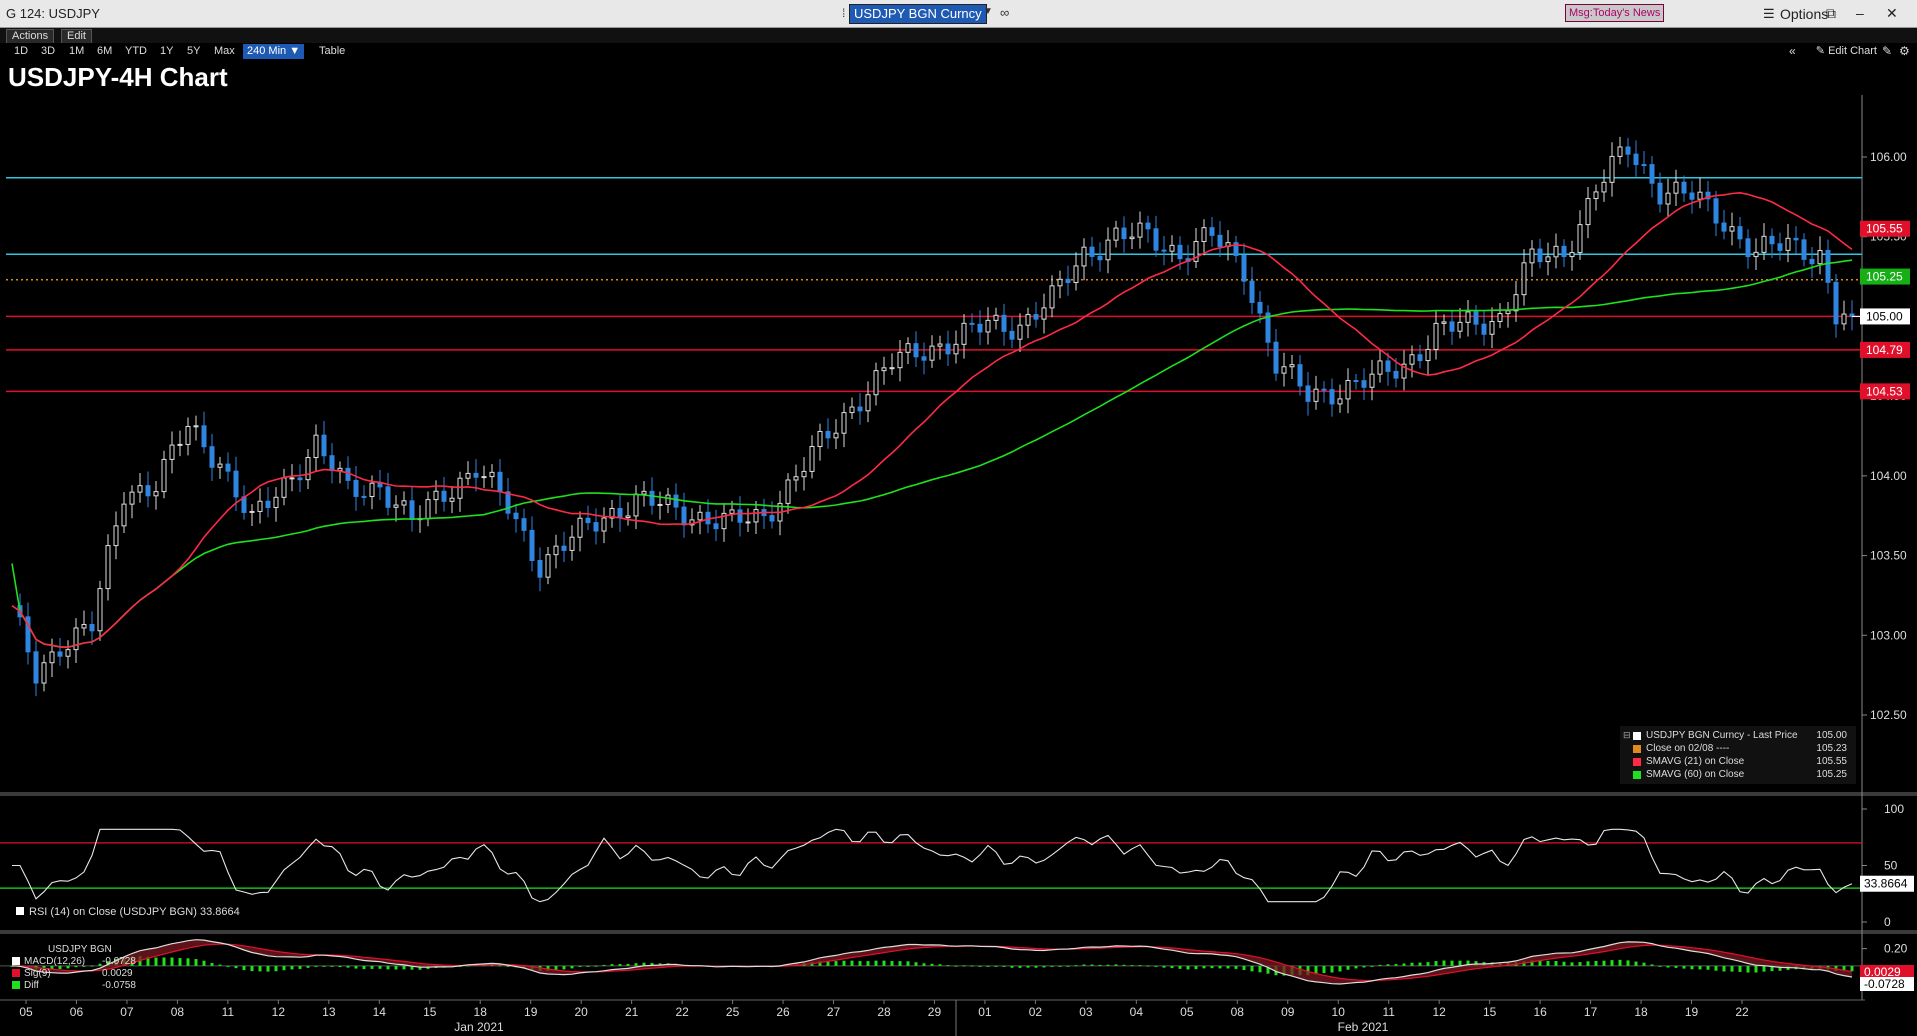 The image size is (1917, 1036). What do you see at coordinates (332, 51) in the screenshot?
I see `table-button: Table` at bounding box center [332, 51].